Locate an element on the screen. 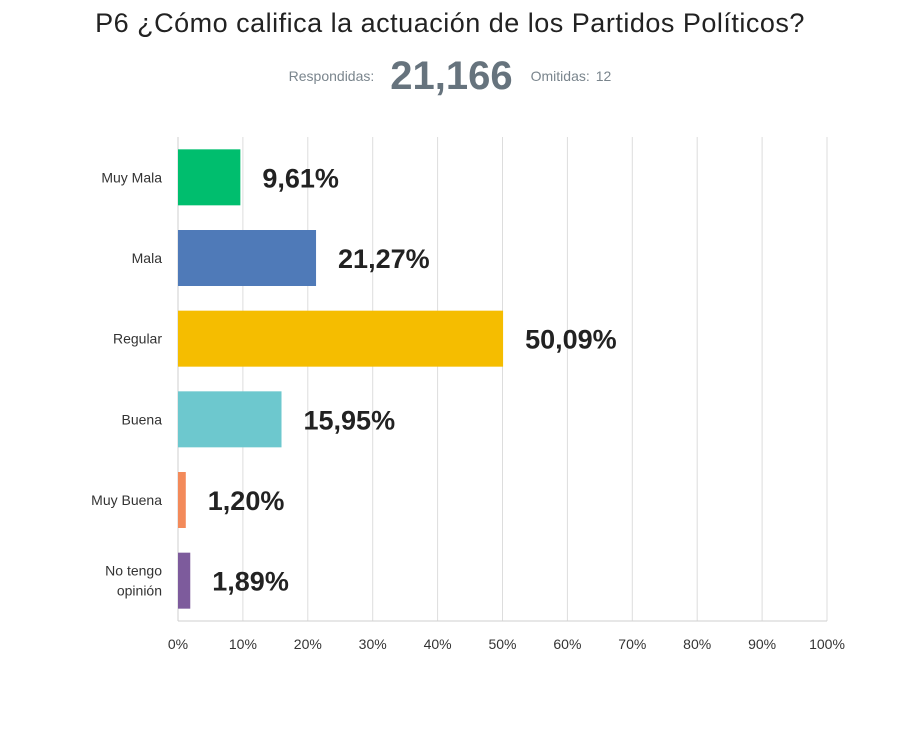 The image size is (900, 732). x-tick-label: 100% is located at coordinates (827, 644).